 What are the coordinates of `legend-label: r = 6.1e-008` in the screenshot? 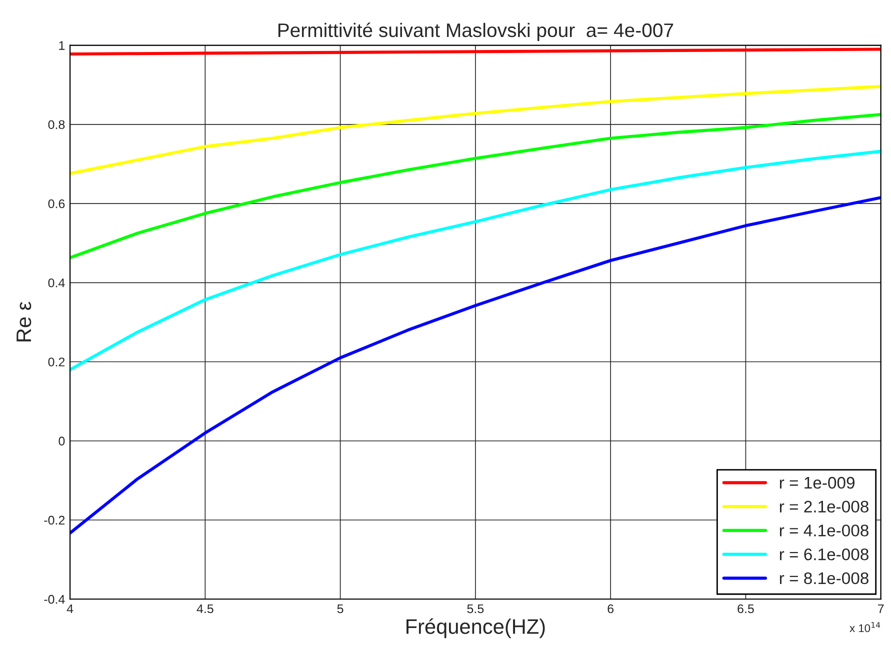 It's located at (824, 554).